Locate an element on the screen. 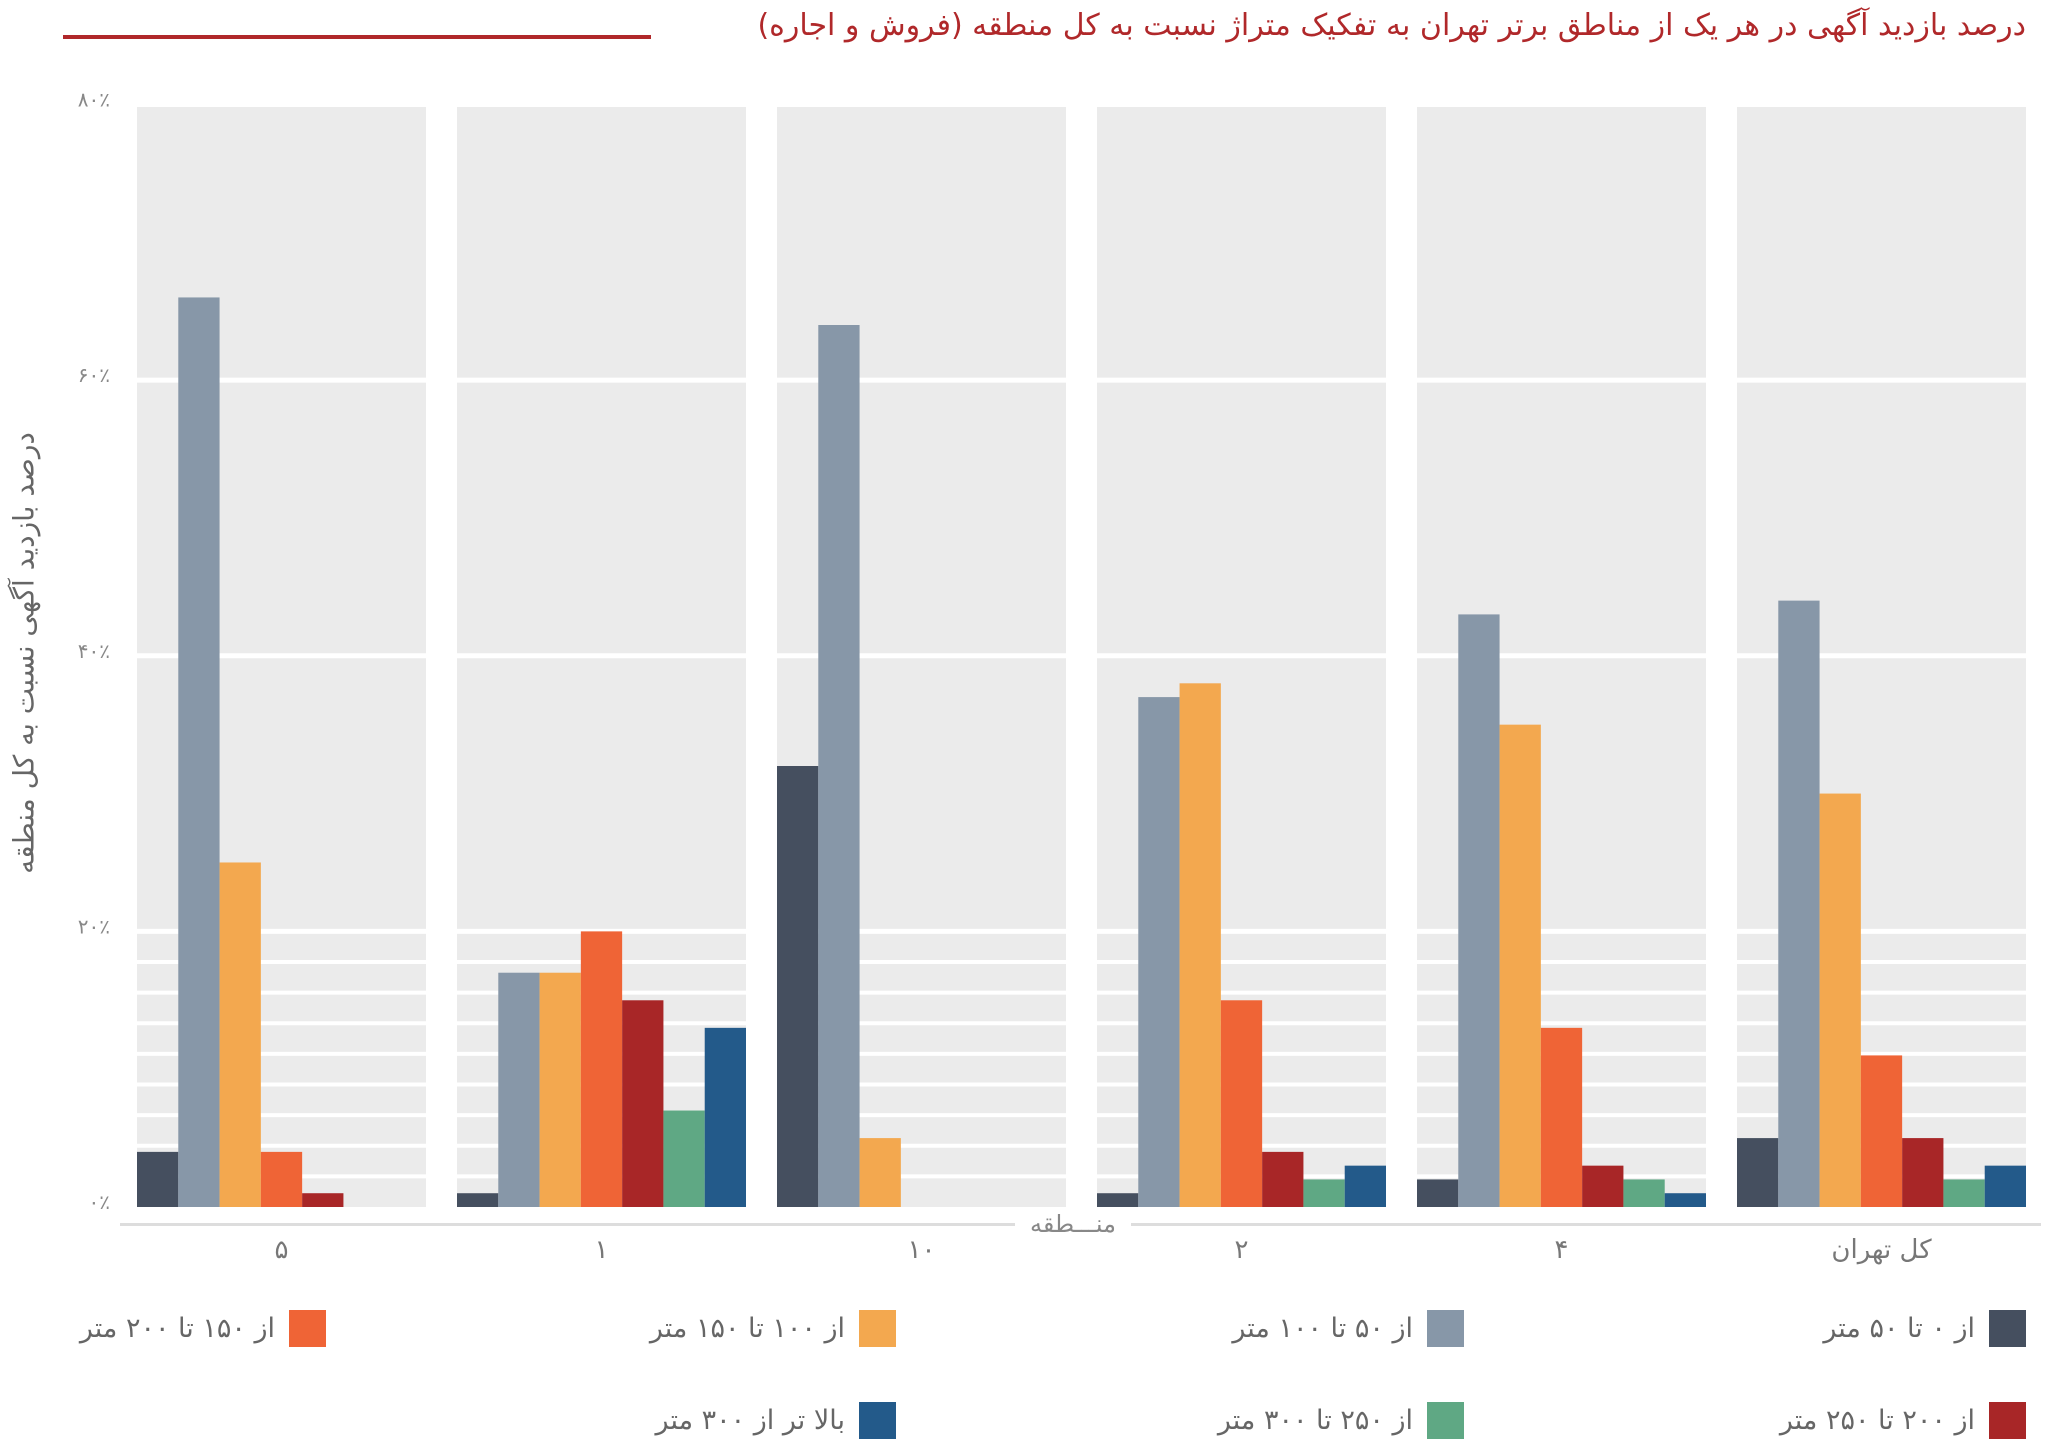 Image resolution: width=2048 pixels, height=1451 pixels. legend-label: بالا تر از ۳۰۰ متر is located at coordinates (750, 1420).